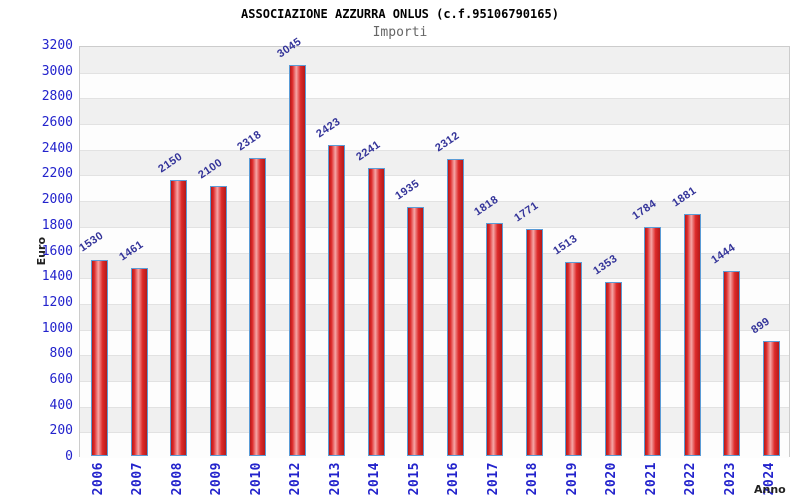 Image resolution: width=800 pixels, height=500 pixels. I want to click on bar-2014, so click(376, 312).